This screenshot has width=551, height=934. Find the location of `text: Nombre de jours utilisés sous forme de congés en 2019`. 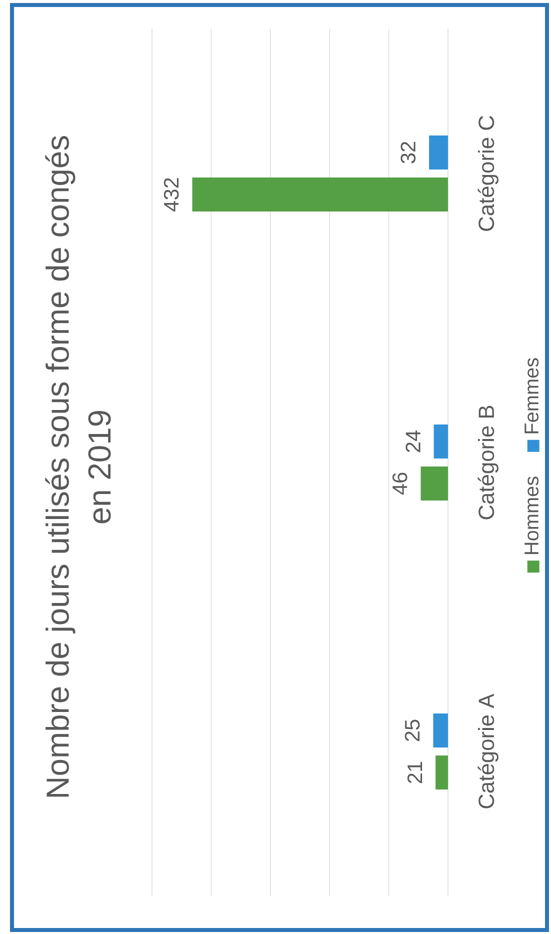

text: Nombre de jours utilisés sous forme de congés en 2019 is located at coordinates (78, 466).